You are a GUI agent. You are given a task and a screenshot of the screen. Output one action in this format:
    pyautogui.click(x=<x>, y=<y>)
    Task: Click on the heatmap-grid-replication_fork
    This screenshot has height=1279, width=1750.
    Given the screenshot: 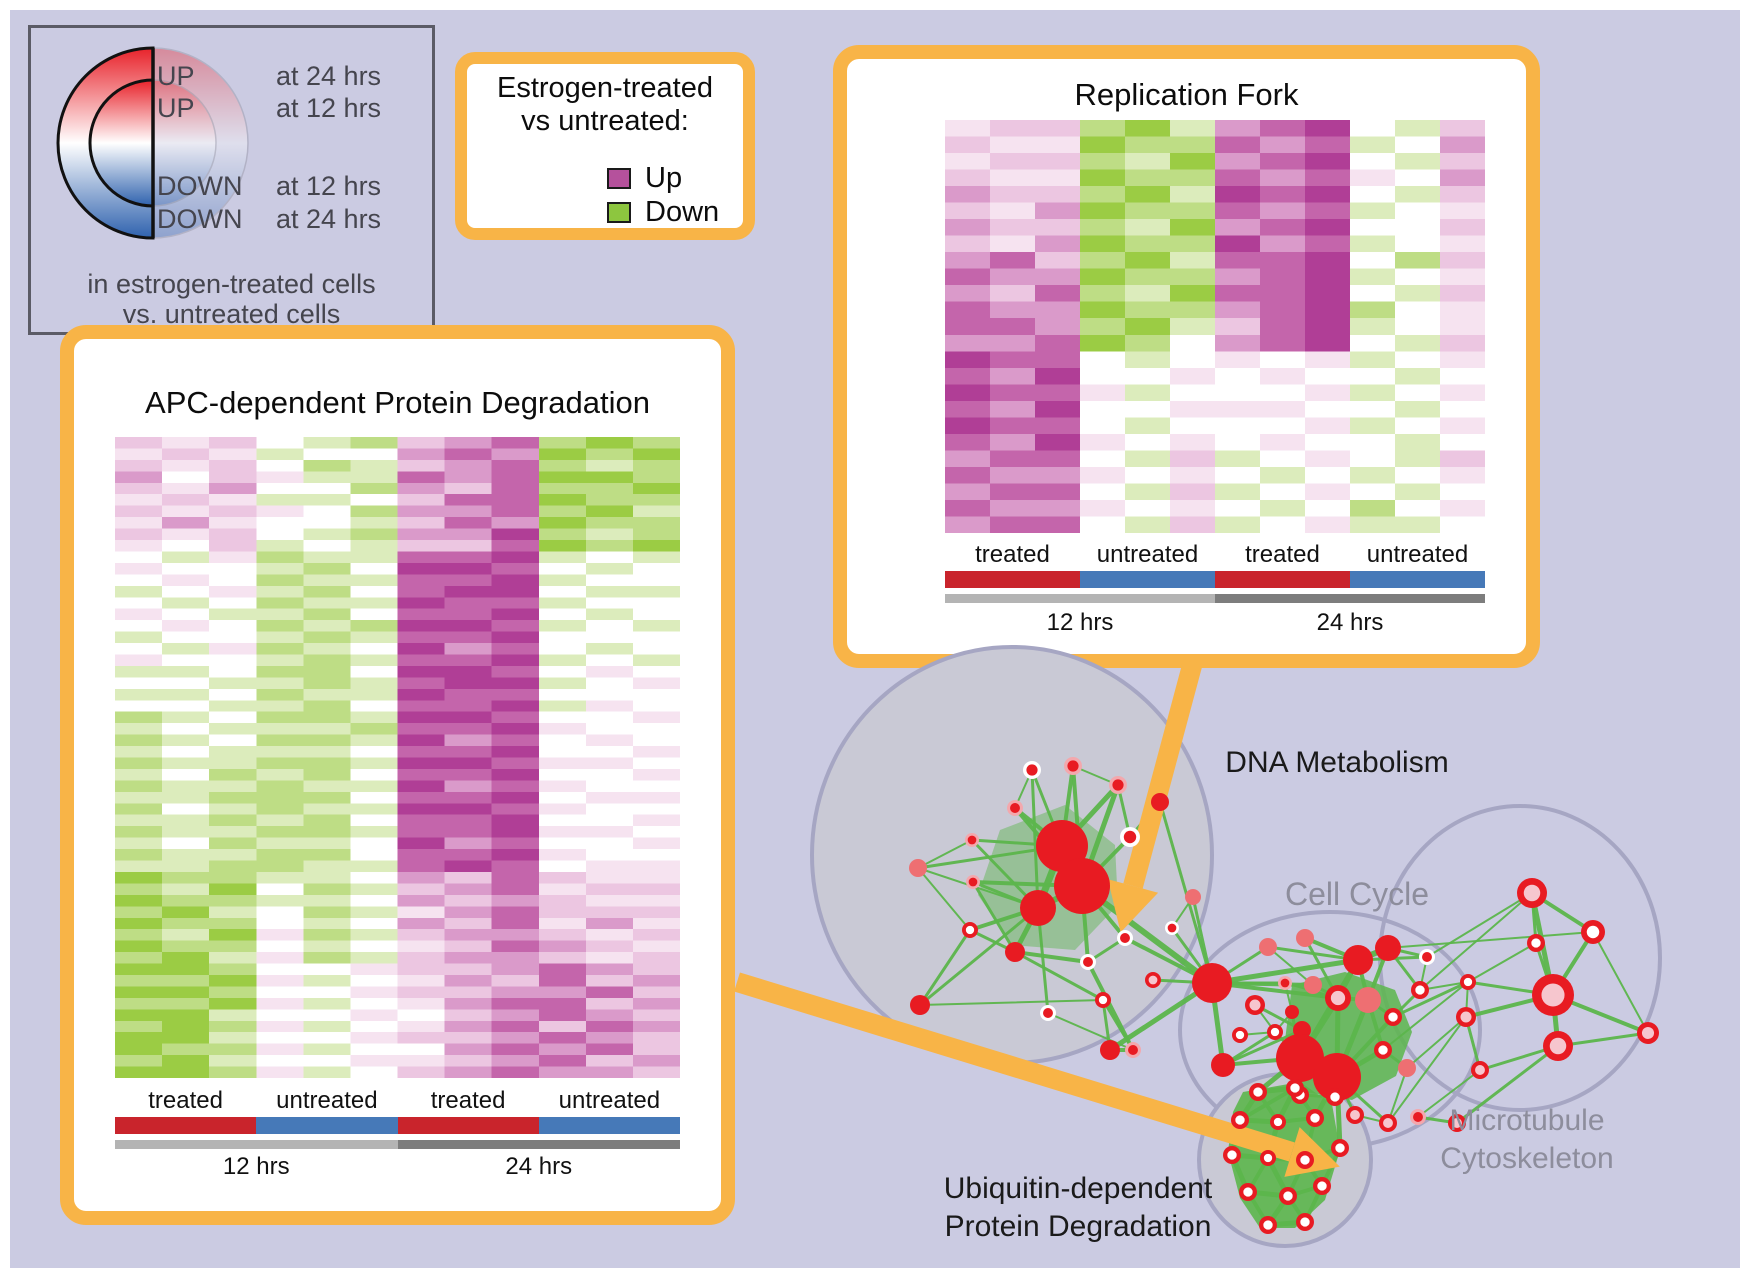 What is the action you would take?
    pyautogui.click(x=1215, y=327)
    